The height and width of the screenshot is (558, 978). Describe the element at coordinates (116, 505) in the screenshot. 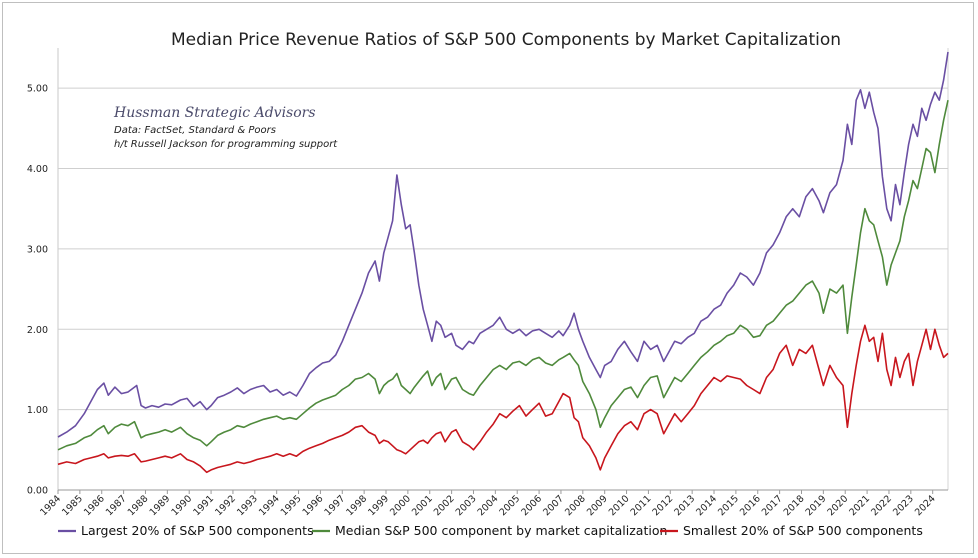

I see `x-tick-label-3: 1987` at that location.